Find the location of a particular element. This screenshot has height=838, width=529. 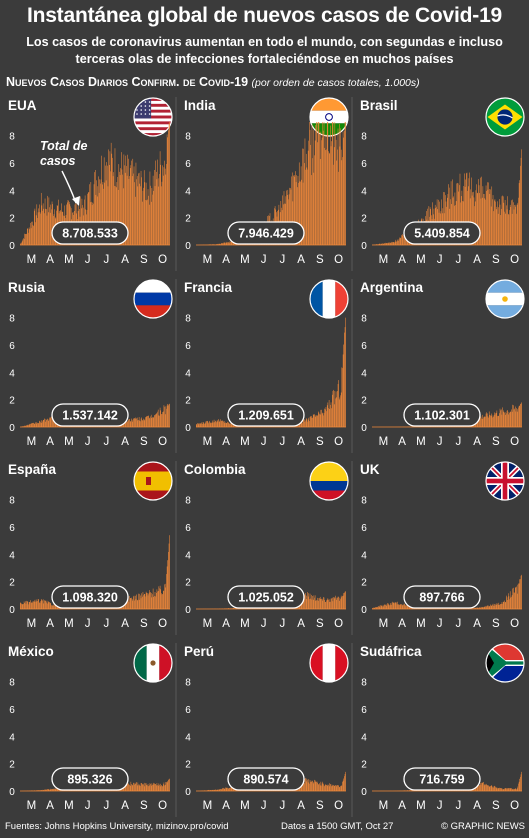

y-tick-label: 8 is located at coordinates (188, 319).